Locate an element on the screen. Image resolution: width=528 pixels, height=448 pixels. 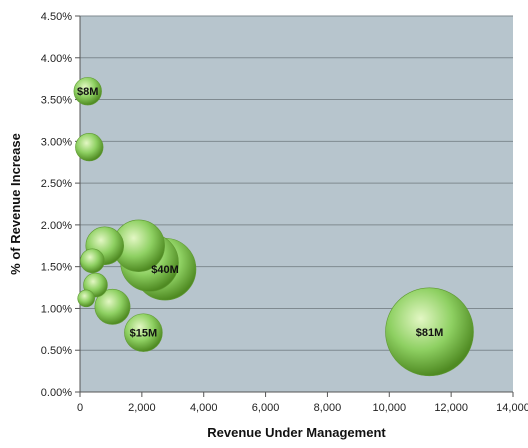
bubble-data-label: $81M is located at coordinates (430, 333).